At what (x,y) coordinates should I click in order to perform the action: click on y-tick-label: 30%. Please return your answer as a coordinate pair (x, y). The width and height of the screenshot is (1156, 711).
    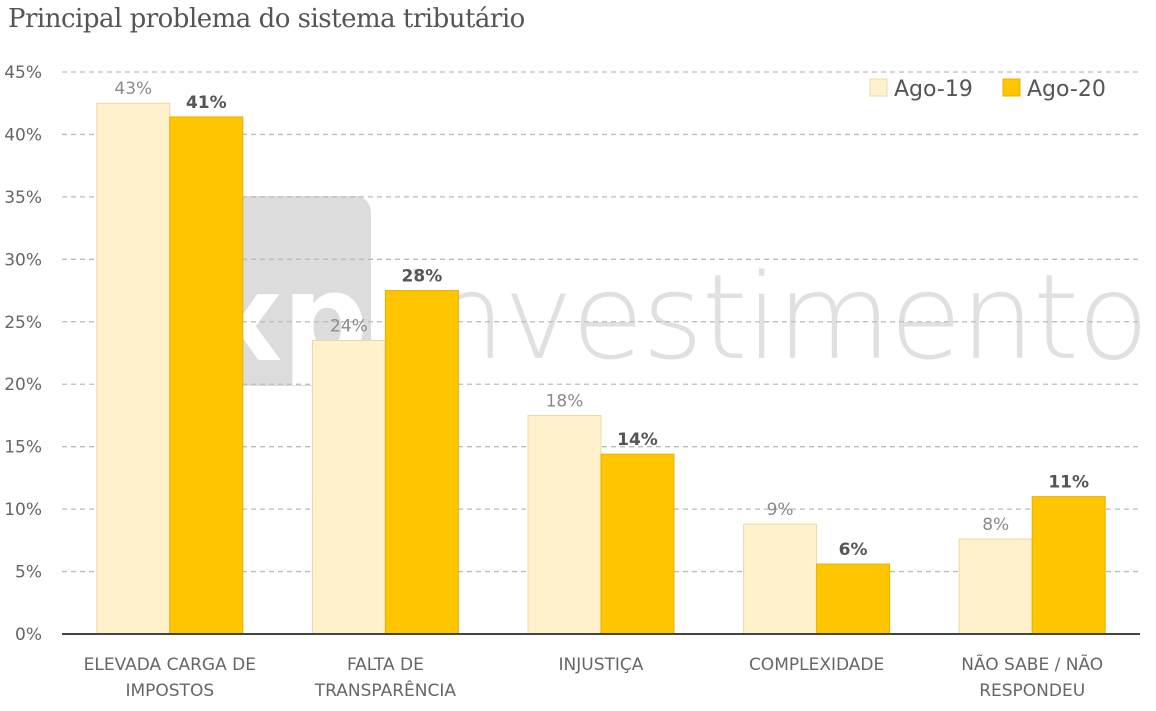
    Looking at the image, I should click on (23, 260).